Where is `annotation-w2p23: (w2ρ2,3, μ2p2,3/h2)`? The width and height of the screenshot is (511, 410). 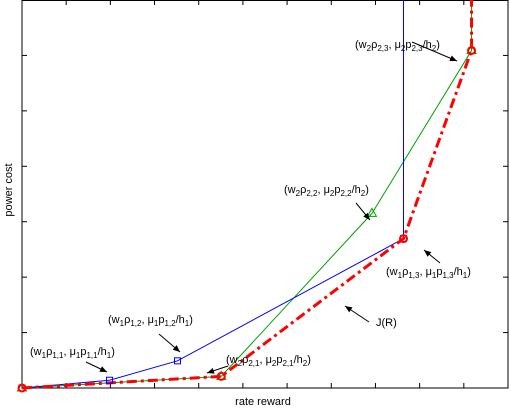
annotation-w2p23: (w2ρ2,3, μ2p2,3/h2) is located at coordinates (397, 46).